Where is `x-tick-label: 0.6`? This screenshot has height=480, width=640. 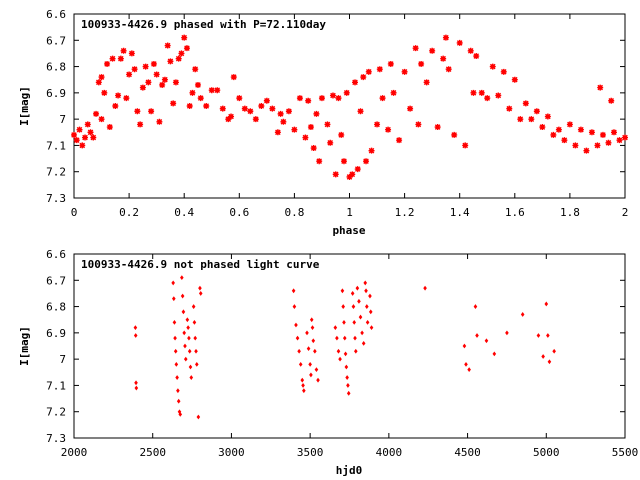 x-tick-label: 0.6 is located at coordinates (239, 212).